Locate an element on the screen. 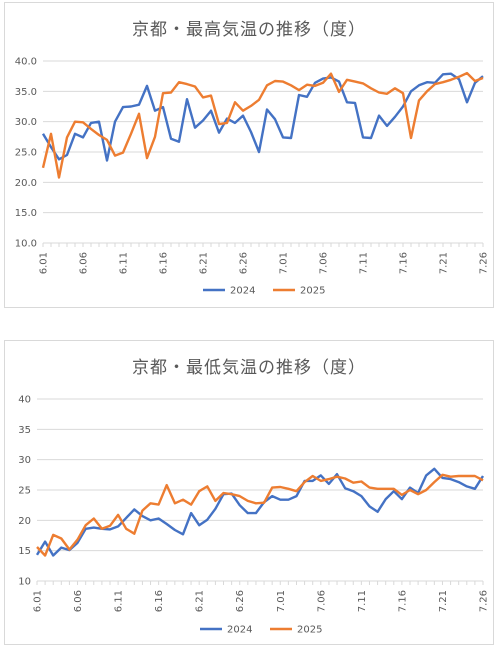  c2-x-tick-label: 7.26 is located at coordinates (484, 601).